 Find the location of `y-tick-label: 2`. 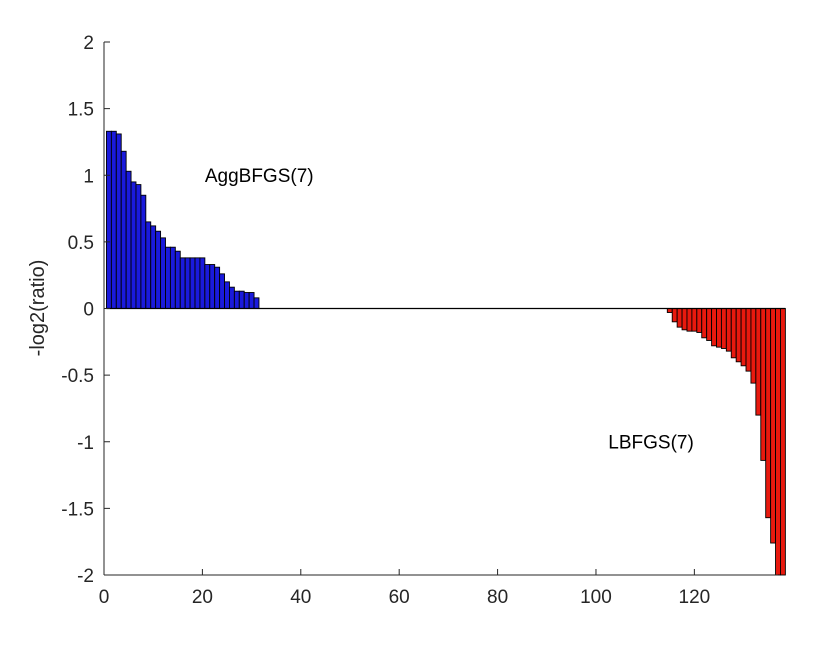

y-tick-label: 2 is located at coordinates (88, 43).